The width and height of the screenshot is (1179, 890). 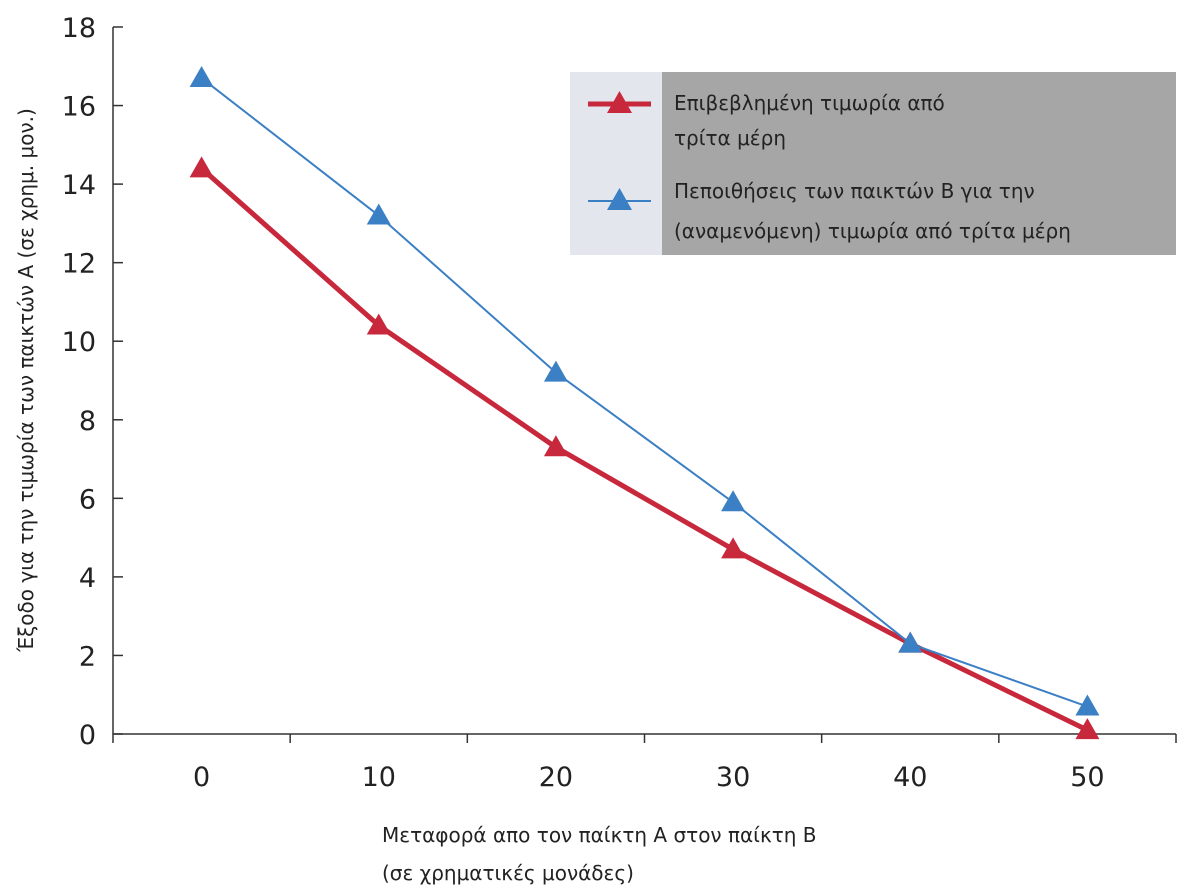 I want to click on y-tick-label: 2, so click(x=87, y=656).